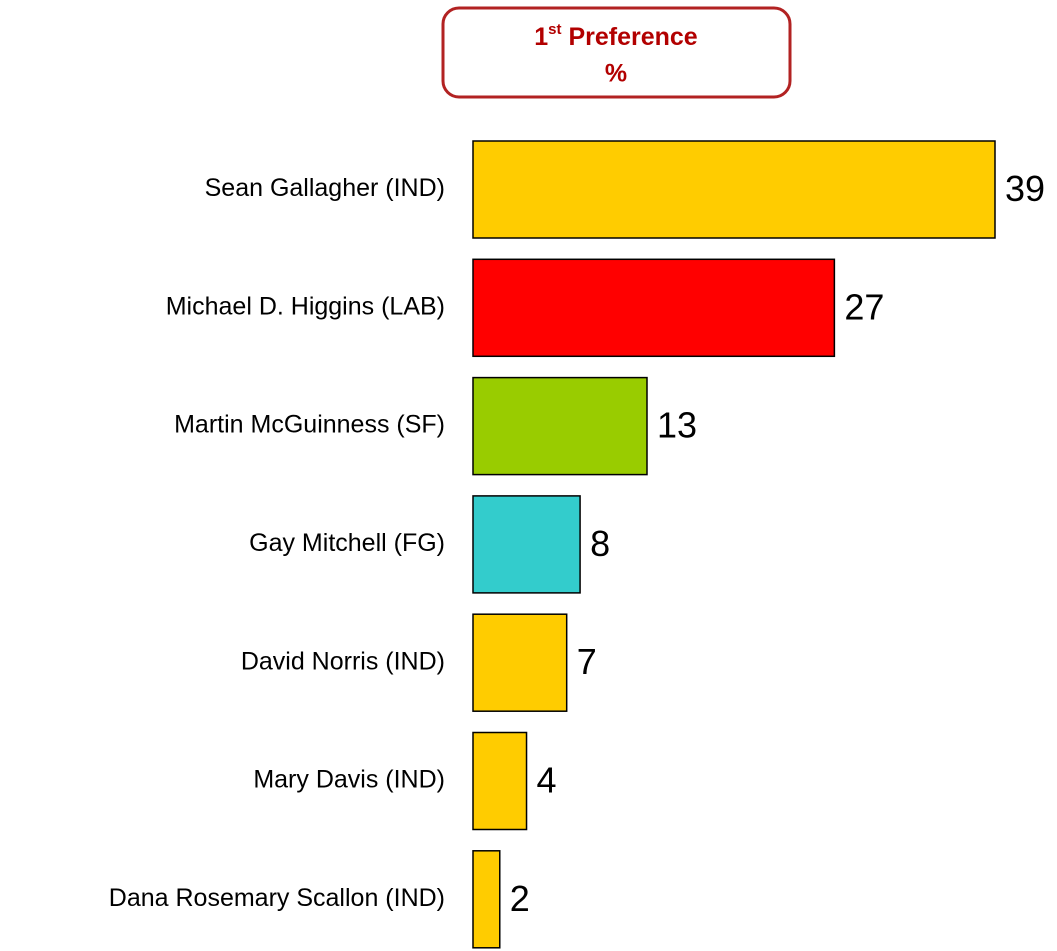 This screenshot has height=951, width=1057. Describe the element at coordinates (277, 898) in the screenshot. I see `category-label: Dana Rosemary Scallon (IND)` at that location.